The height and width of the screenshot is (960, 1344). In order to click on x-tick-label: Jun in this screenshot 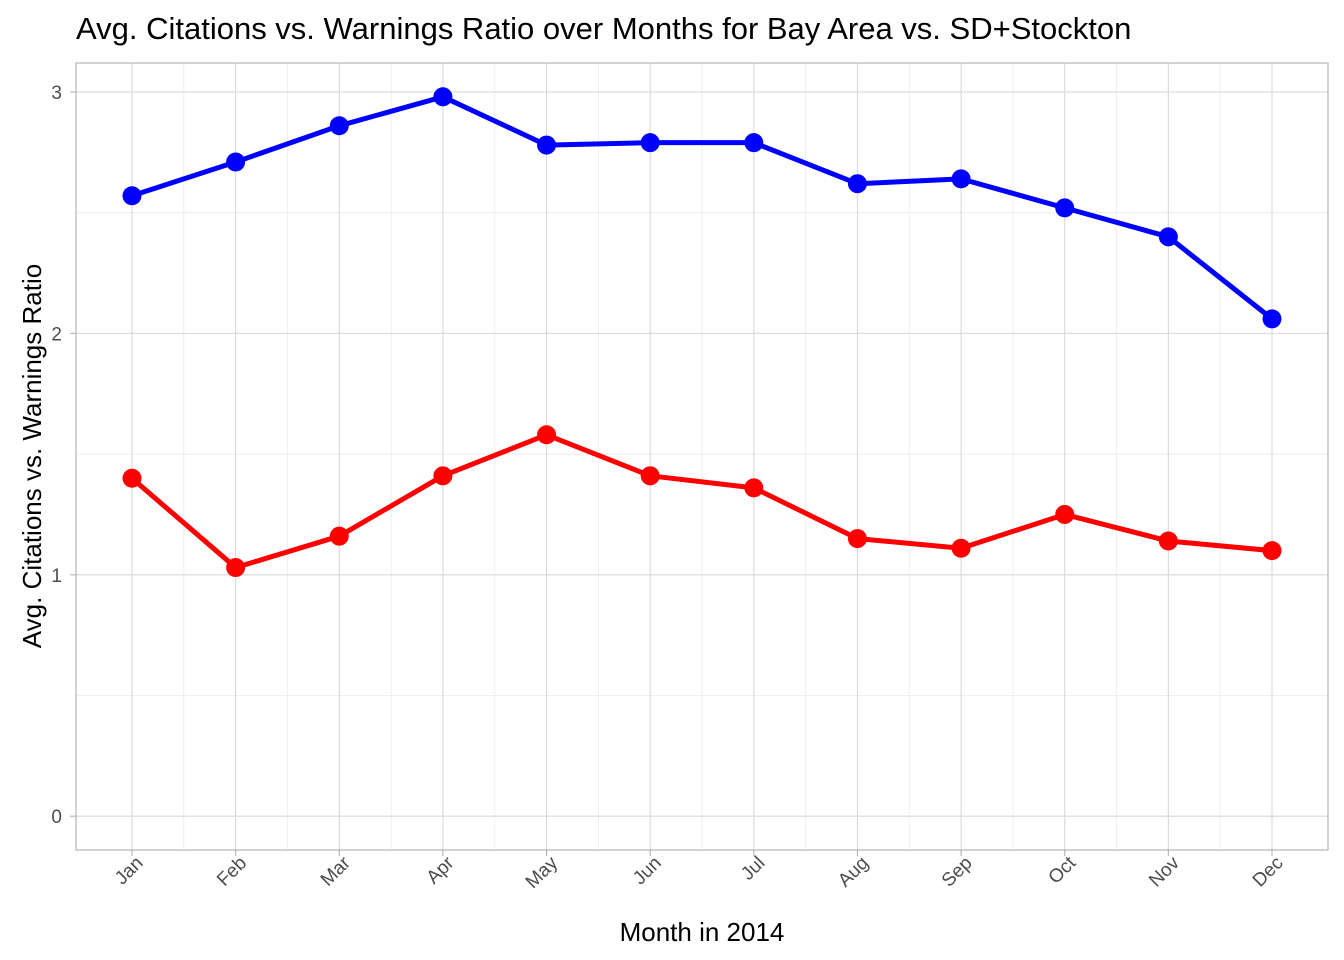, I will do `click(647, 871)`.